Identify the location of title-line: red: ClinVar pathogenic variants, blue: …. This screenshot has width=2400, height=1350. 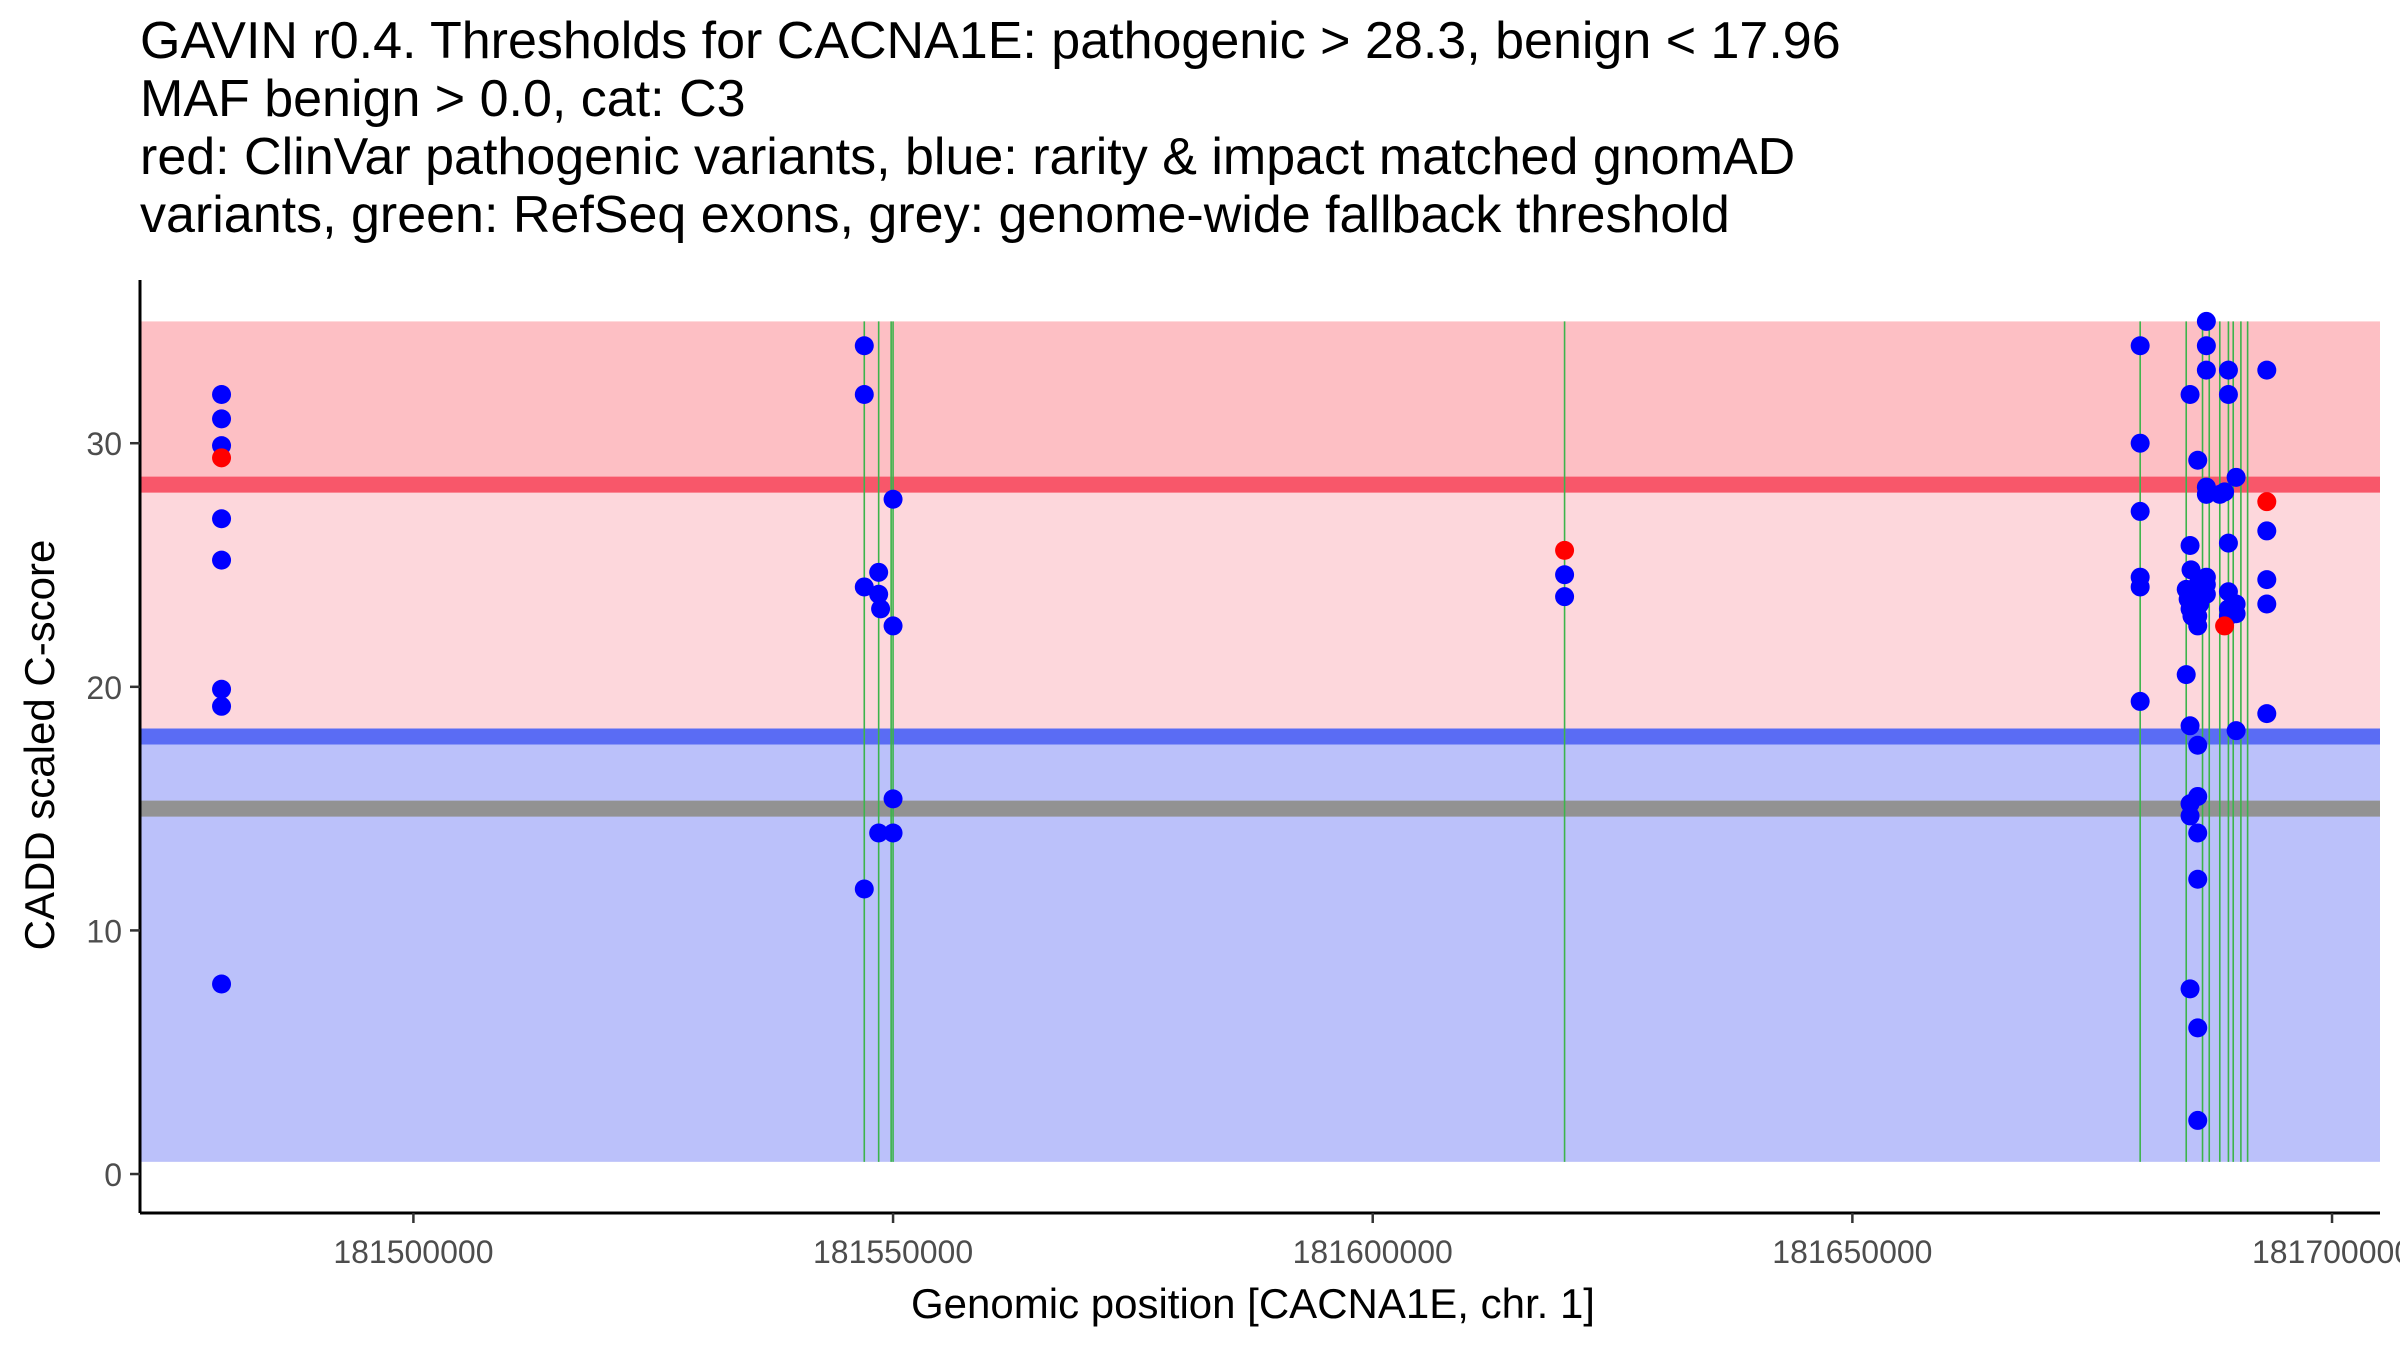
(968, 157).